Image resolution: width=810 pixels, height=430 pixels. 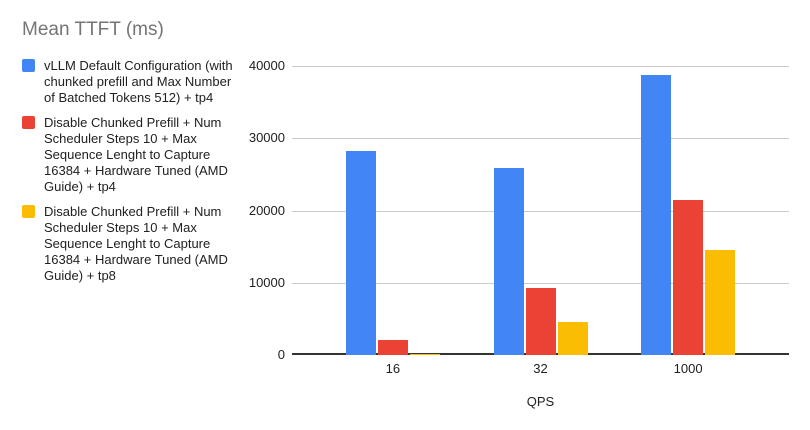 What do you see at coordinates (93, 29) in the screenshot?
I see `chart-title: Mean TTFT (ms)` at bounding box center [93, 29].